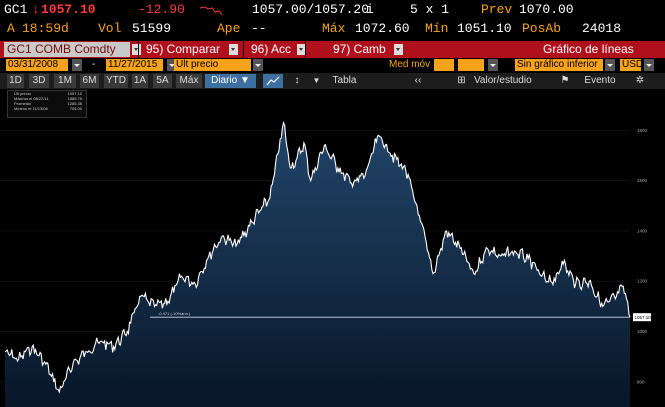 This screenshot has height=407, width=665. Describe the element at coordinates (297, 80) in the screenshot. I see `crosshair-icon: ↕` at that location.